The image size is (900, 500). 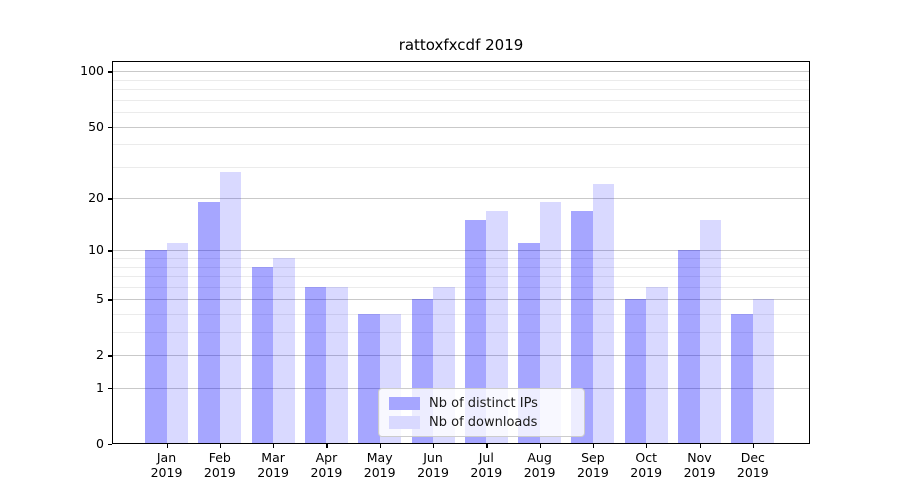 What do you see at coordinates (326, 465) in the screenshot?
I see `x-tick-label: Apr 2019` at bounding box center [326, 465].